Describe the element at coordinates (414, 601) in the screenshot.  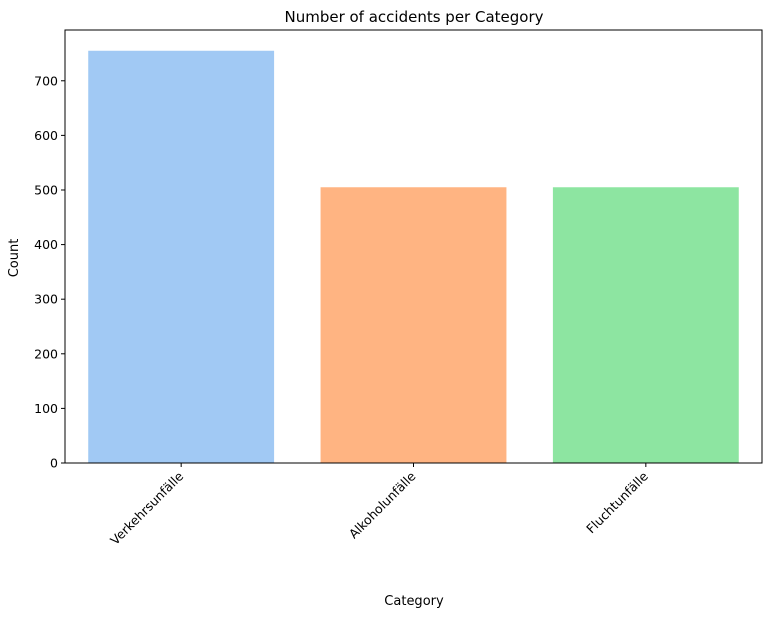
I see `x-axis-label: Category` at that location.